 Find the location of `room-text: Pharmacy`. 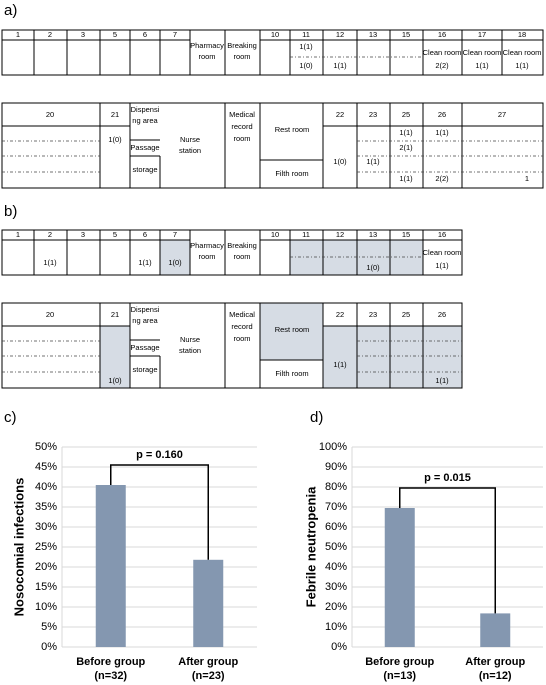

room-text: Pharmacy is located at coordinates (207, 45).